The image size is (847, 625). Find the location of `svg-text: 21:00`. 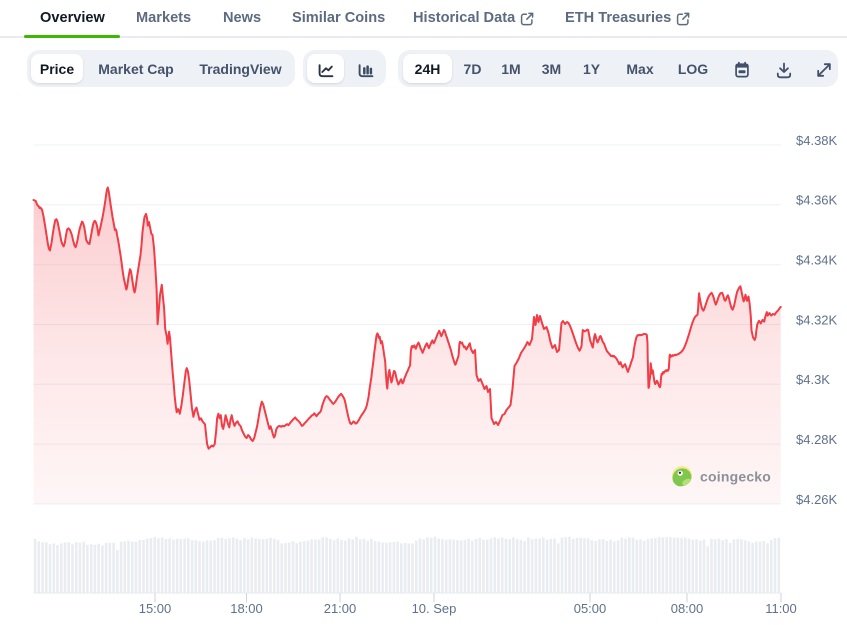

svg-text: 21:00 is located at coordinates (340, 608).